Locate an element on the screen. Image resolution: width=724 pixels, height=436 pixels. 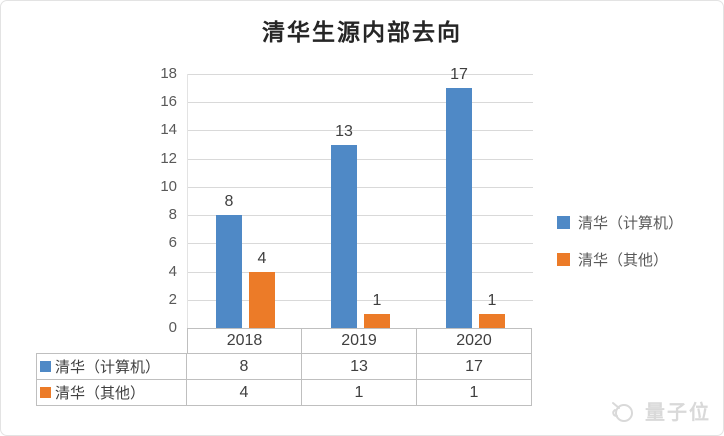
y-axis: 0 2 4 6 8 10 12 14 16 18 is located at coordinates (153, 200).